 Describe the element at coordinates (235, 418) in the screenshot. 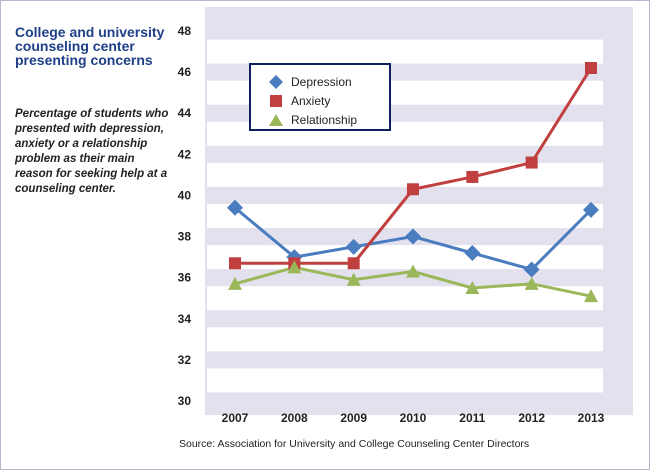

I see `x-tick-label: 2007` at that location.